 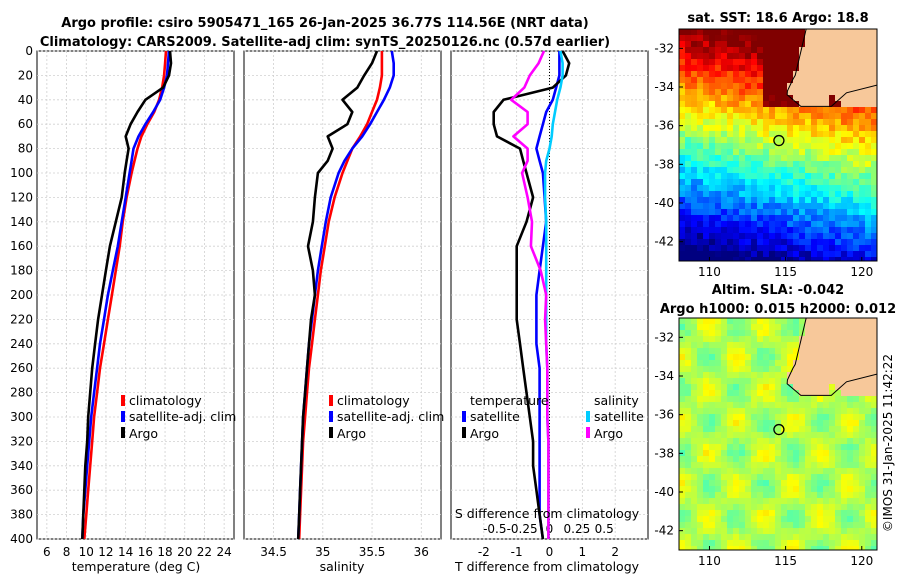 I want to click on salinity-legend: climatology satellite-adj. clim Argo, so click(x=386, y=417).